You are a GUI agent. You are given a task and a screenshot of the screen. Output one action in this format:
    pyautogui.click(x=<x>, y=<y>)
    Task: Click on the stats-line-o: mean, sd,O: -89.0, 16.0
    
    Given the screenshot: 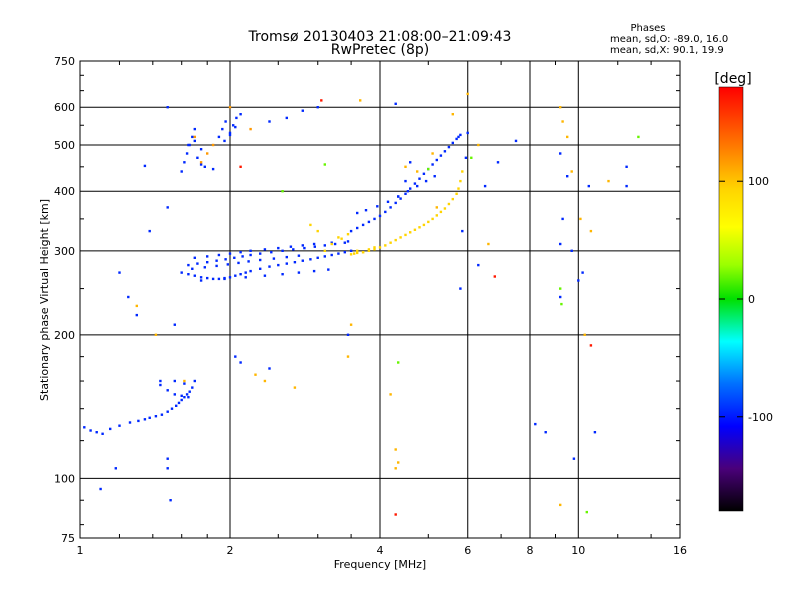 What is the action you would take?
    pyautogui.click(x=669, y=39)
    